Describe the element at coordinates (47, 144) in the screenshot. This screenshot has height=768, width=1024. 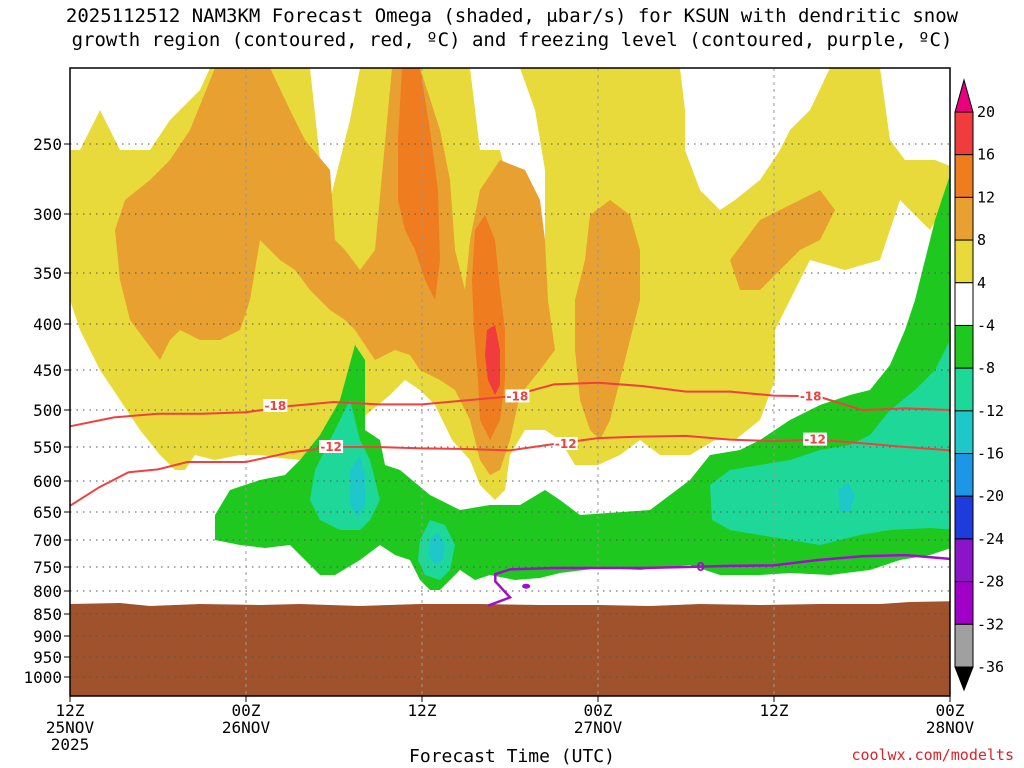
I see `y-tick-label-250: 250` at that location.